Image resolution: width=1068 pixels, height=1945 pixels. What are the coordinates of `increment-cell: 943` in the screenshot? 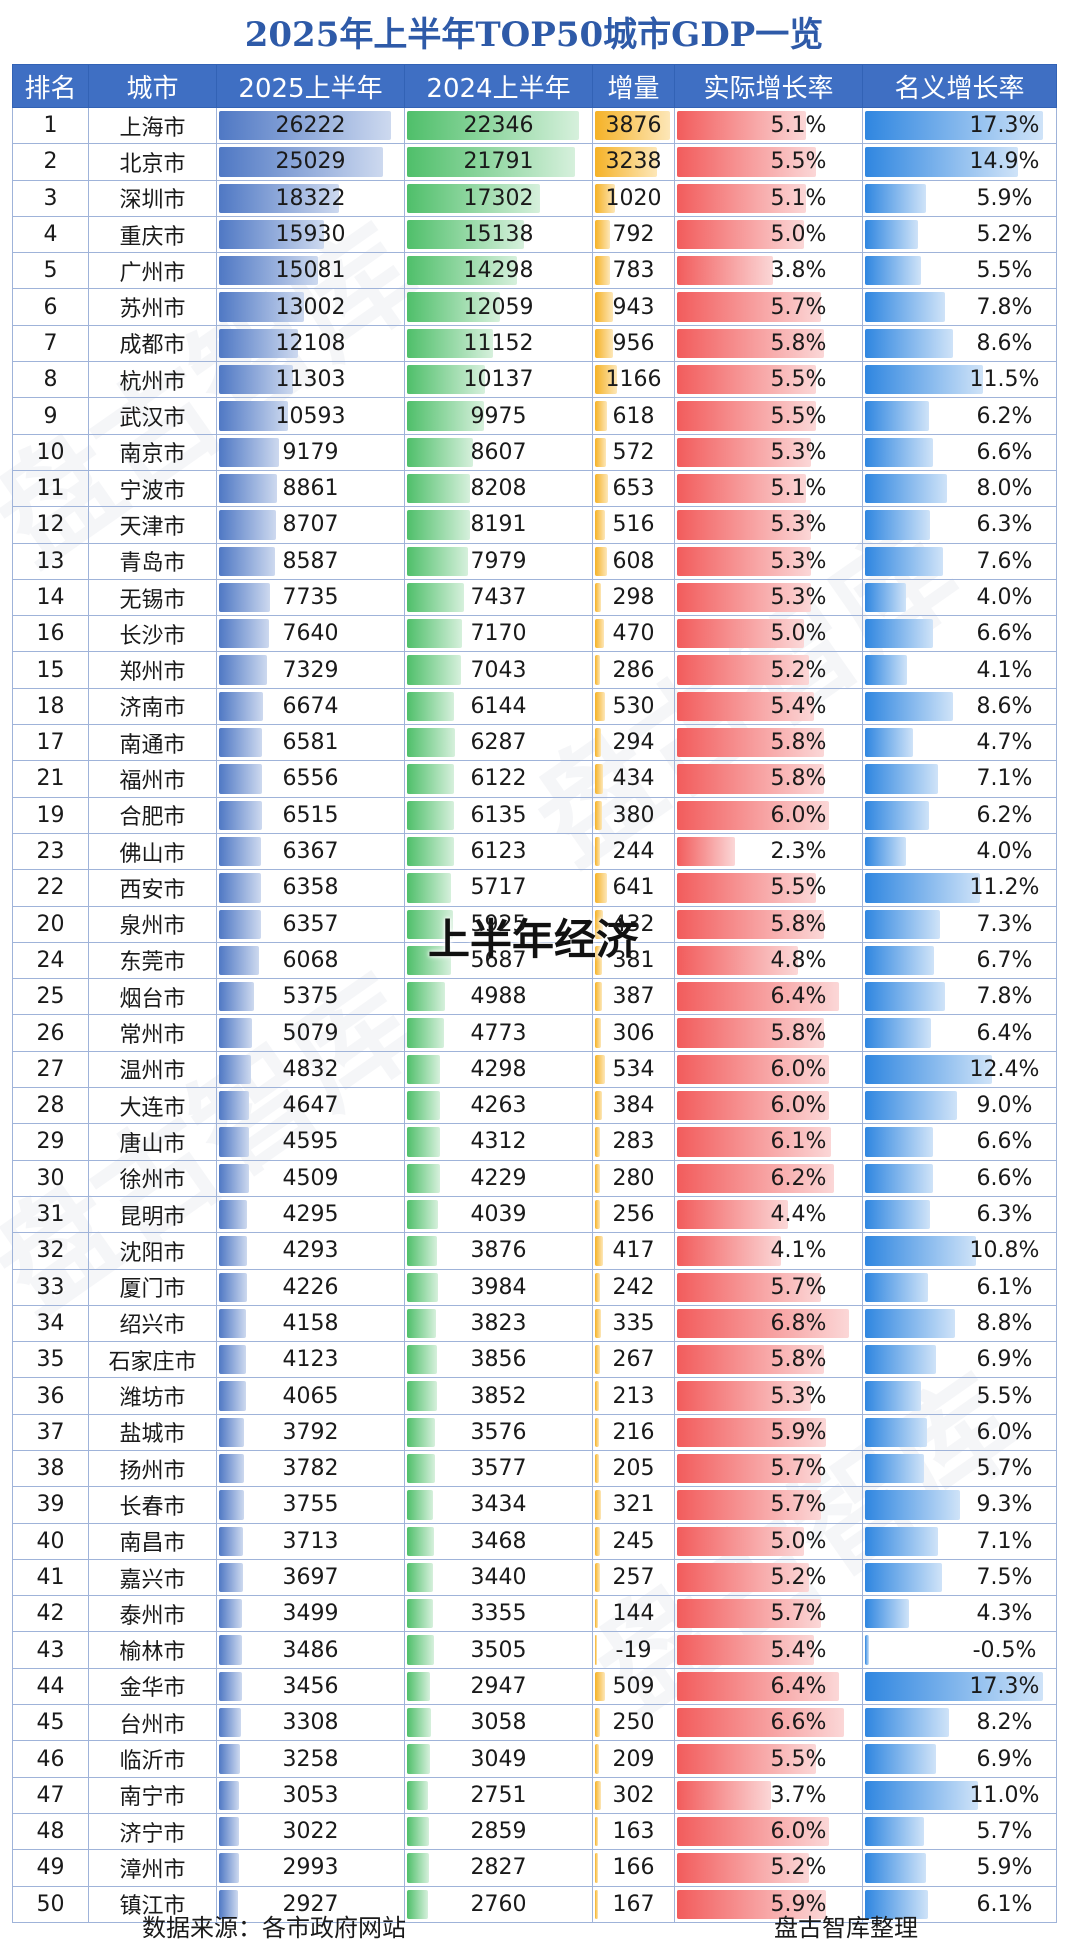 It's located at (633, 307).